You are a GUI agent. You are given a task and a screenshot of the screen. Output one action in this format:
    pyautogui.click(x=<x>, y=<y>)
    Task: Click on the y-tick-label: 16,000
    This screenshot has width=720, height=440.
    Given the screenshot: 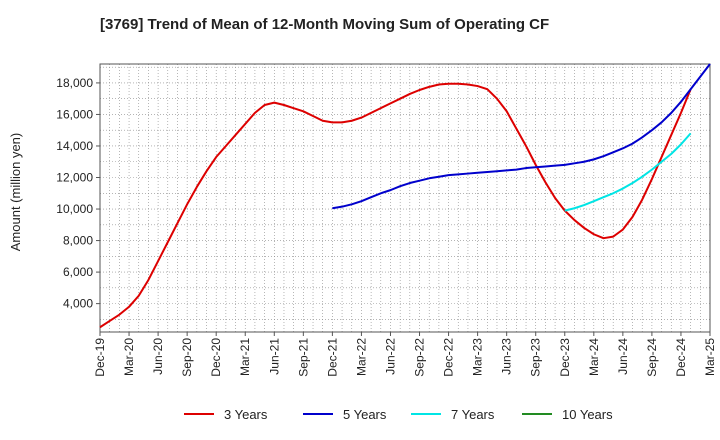 What is the action you would take?
    pyautogui.click(x=74, y=114)
    